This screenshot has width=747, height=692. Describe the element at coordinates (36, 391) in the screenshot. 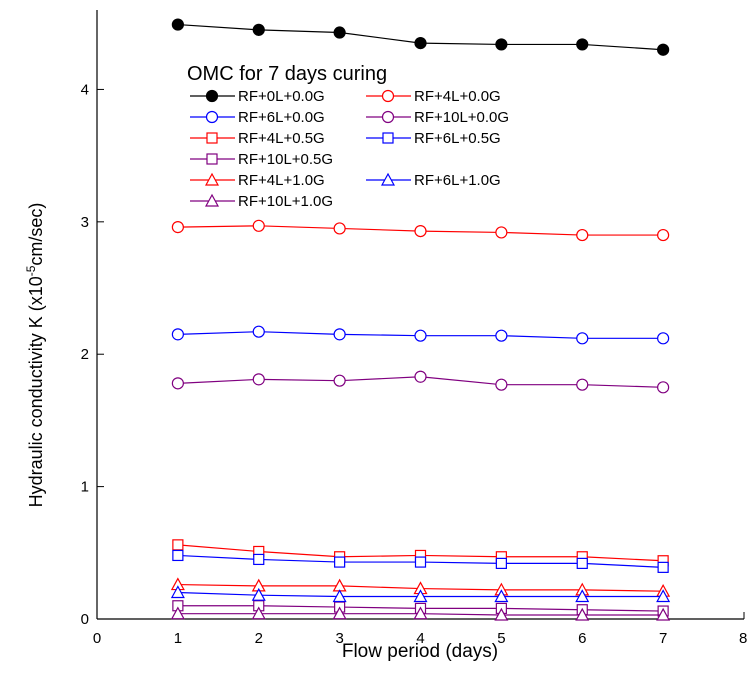

I see `y-label-text: Hydraulic conductivity K (x10` at that location.